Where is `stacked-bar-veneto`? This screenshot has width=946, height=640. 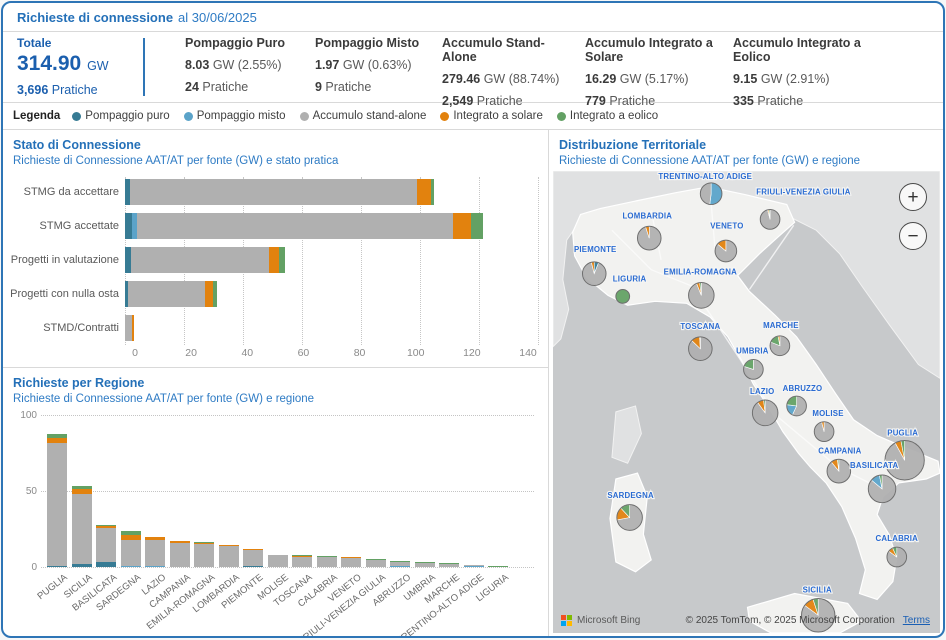
stacked-bar-veneto is located at coordinates (351, 561).